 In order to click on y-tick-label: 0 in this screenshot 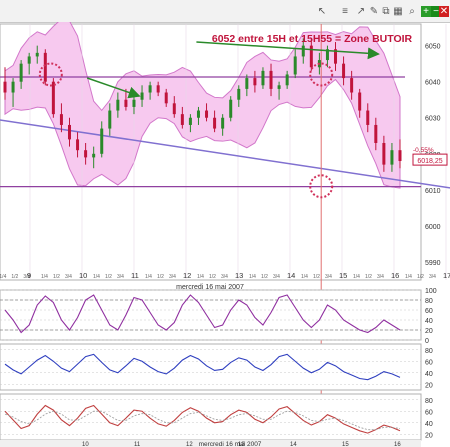, I will do `click(427, 341)`.